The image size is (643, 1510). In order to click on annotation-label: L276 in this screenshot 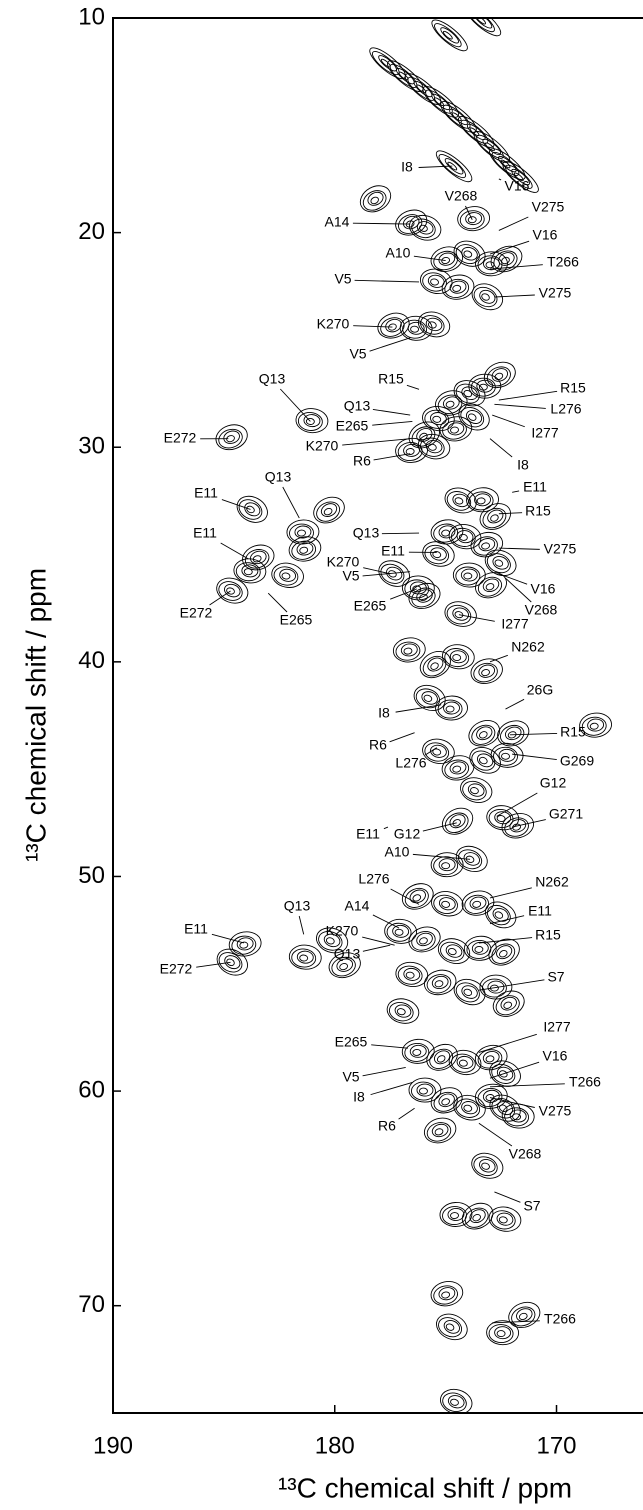, I will do `click(373, 879)`.